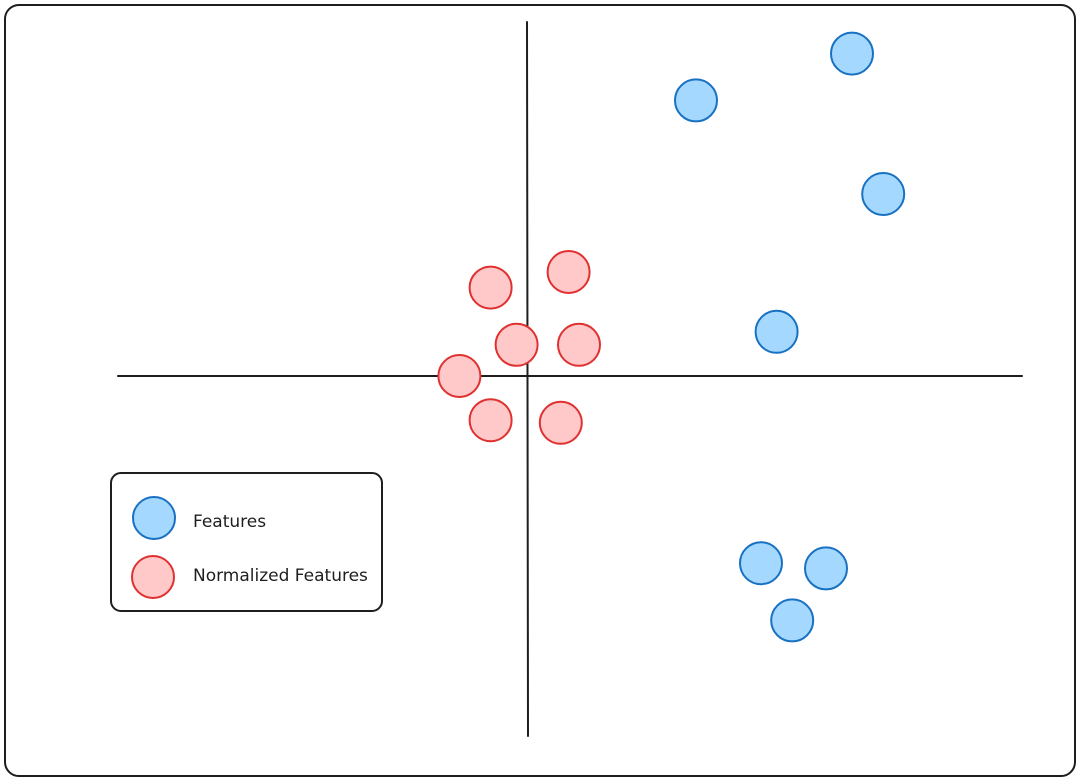 The height and width of the screenshot is (782, 1080). What do you see at coordinates (154, 518) in the screenshot?
I see `legend-swatch-features` at bounding box center [154, 518].